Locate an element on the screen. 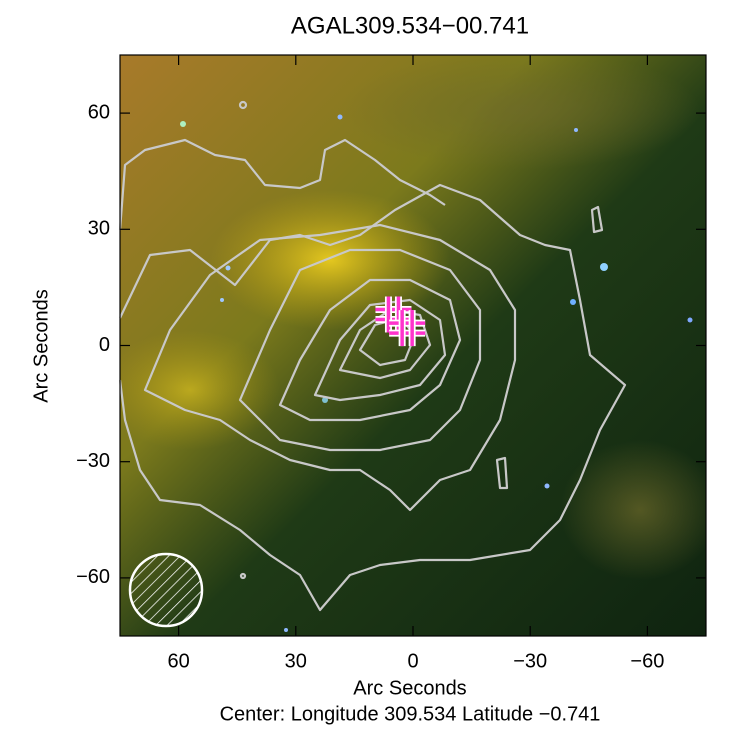 The image size is (750, 750). y-tick-label: 60 is located at coordinates (99, 112).